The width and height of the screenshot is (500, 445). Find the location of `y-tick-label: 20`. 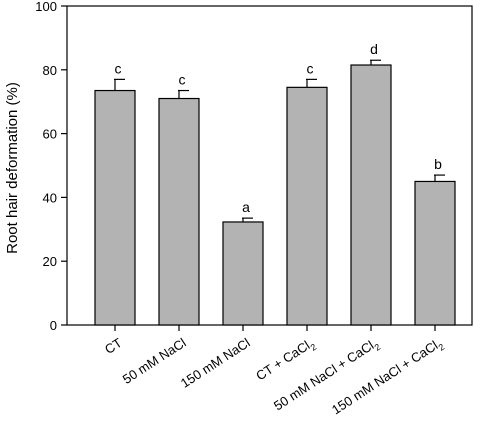

y-tick-label: 20 is located at coordinates (50, 261).